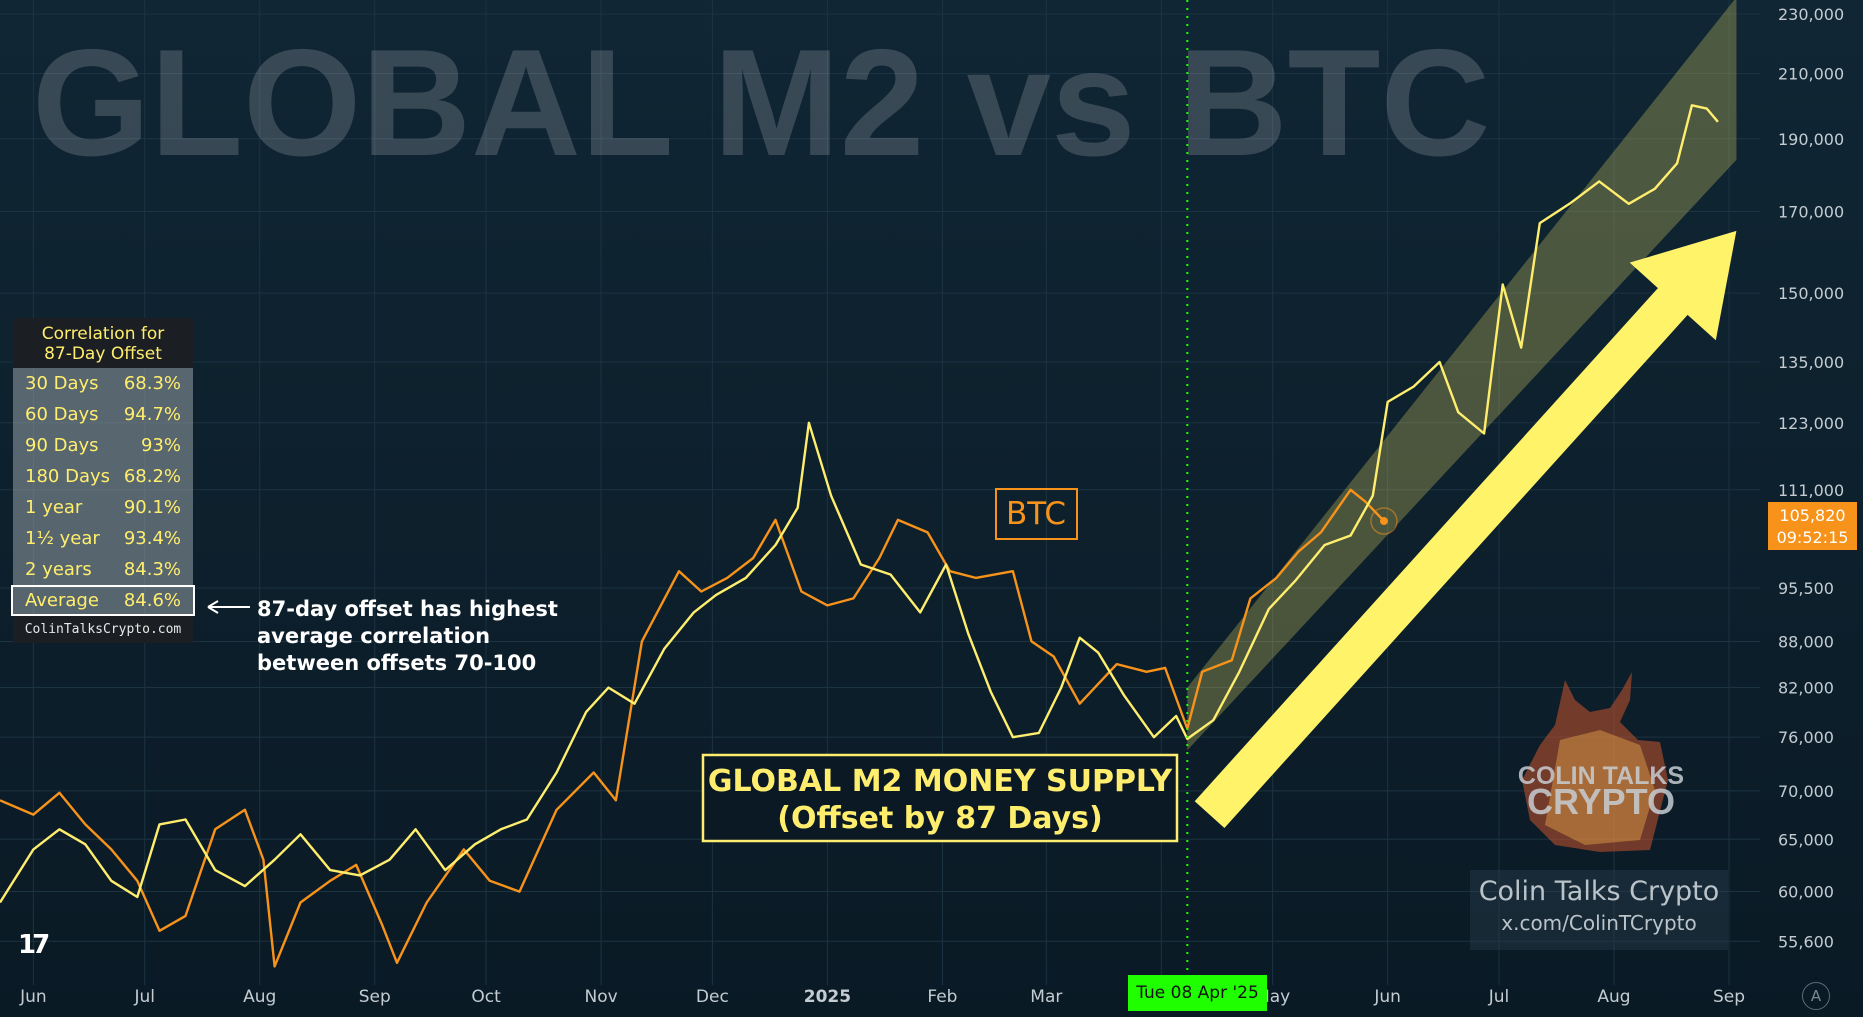 The height and width of the screenshot is (1017, 1863). I want to click on correlation-average-label: Average, so click(62, 600).